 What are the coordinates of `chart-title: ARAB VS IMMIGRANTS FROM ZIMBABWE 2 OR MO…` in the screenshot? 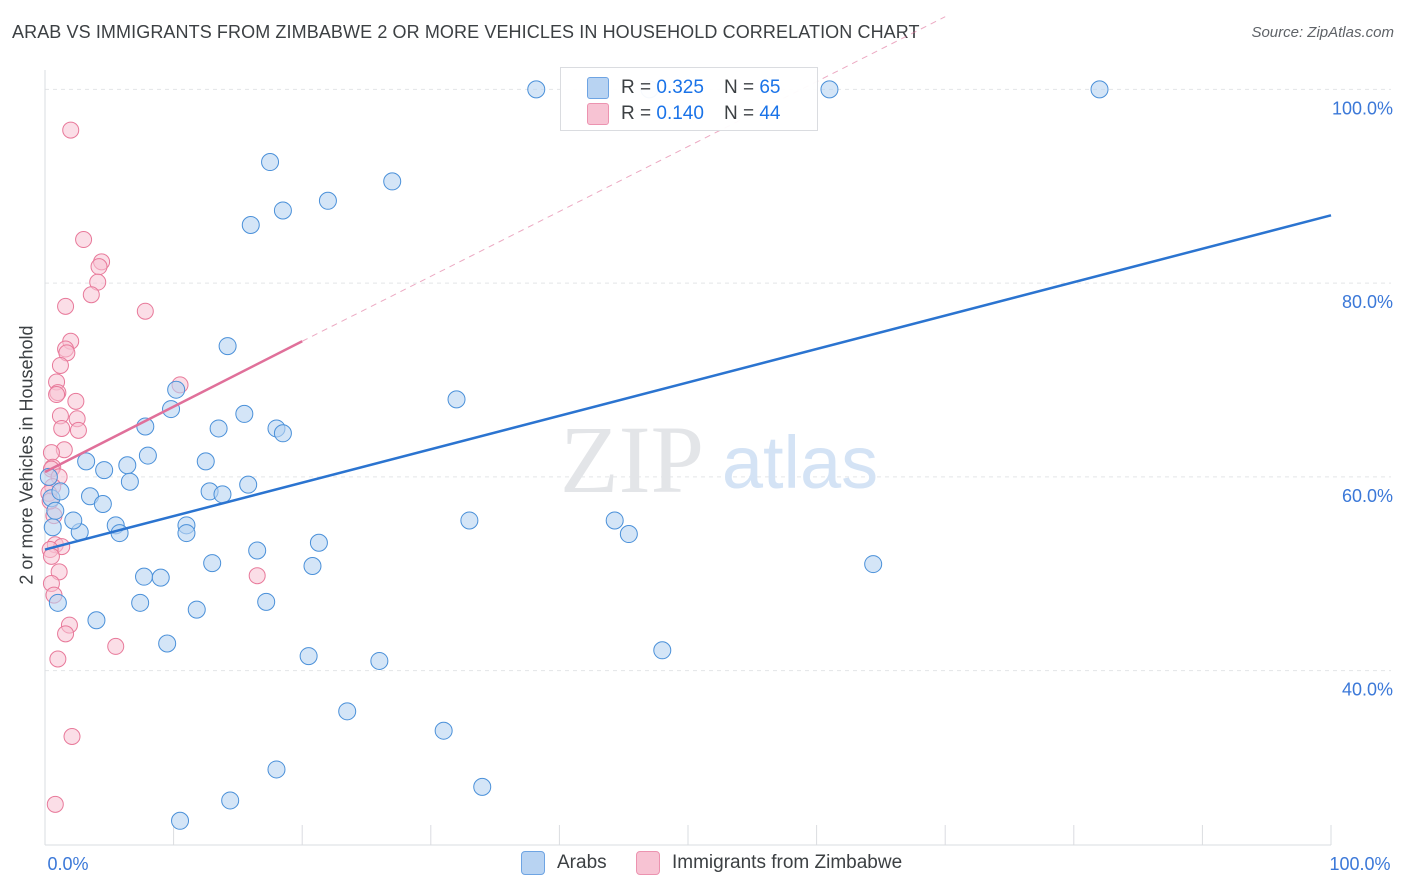 It's located at (466, 32).